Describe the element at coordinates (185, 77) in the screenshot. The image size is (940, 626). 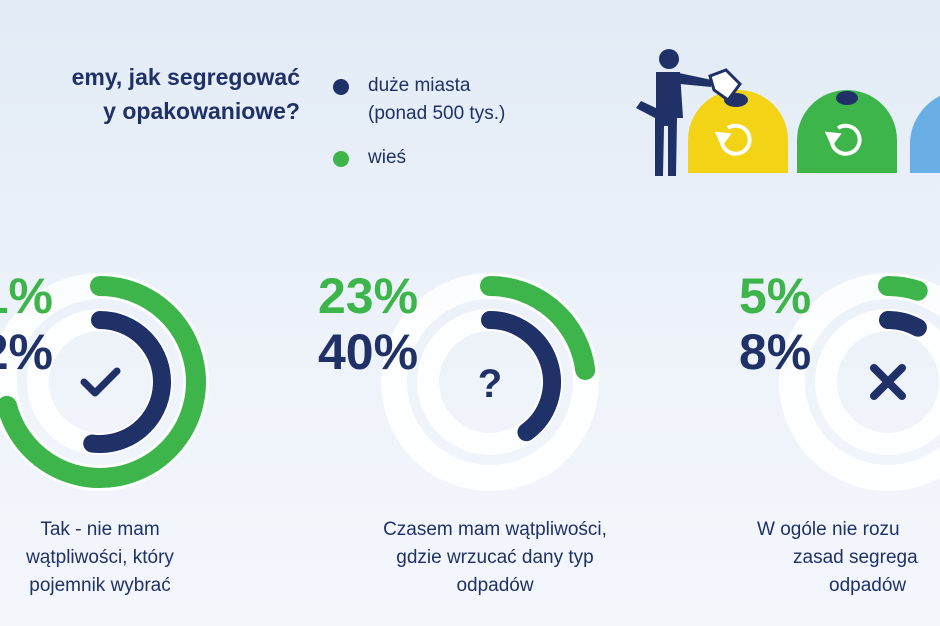
I see `title-line-1: emy, jak segregować` at that location.